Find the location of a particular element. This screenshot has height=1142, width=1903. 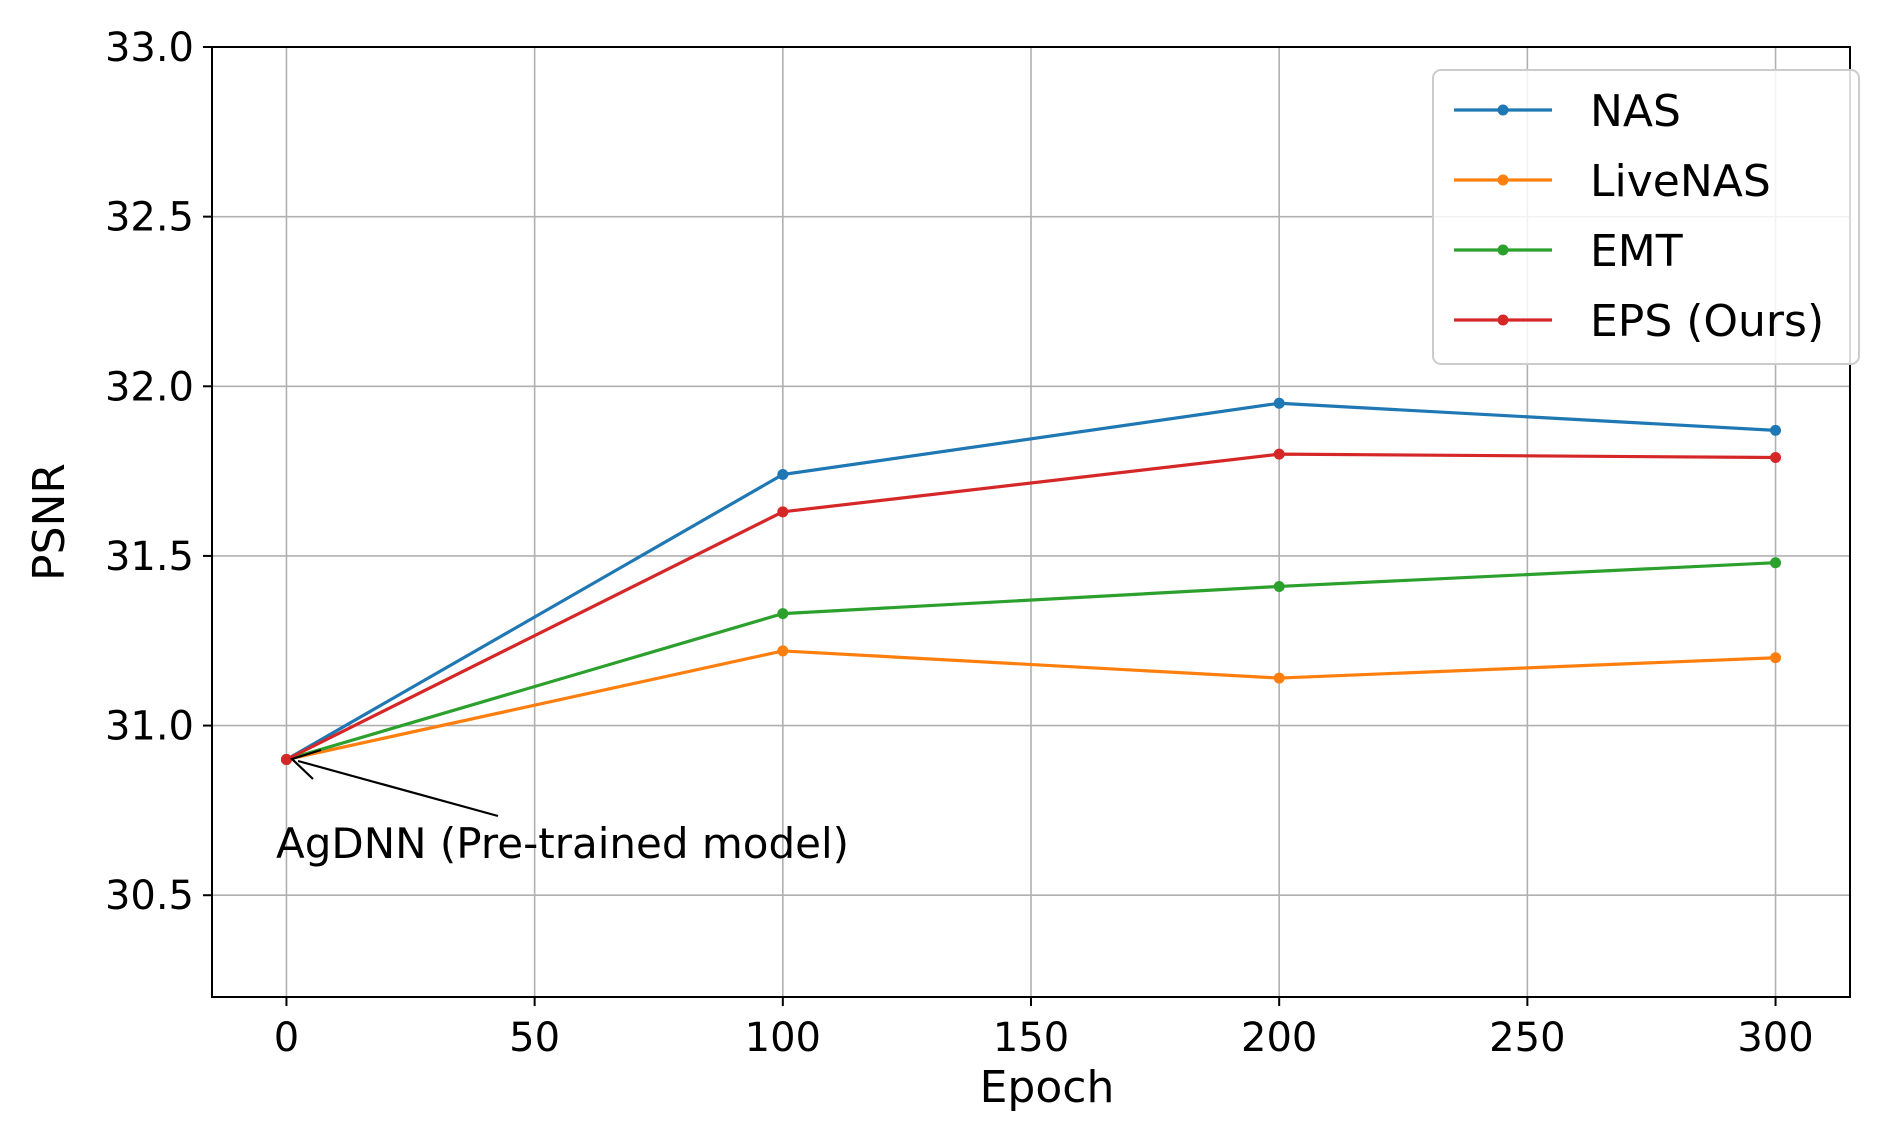

x-tick-label: 250 is located at coordinates (1527, 1038).